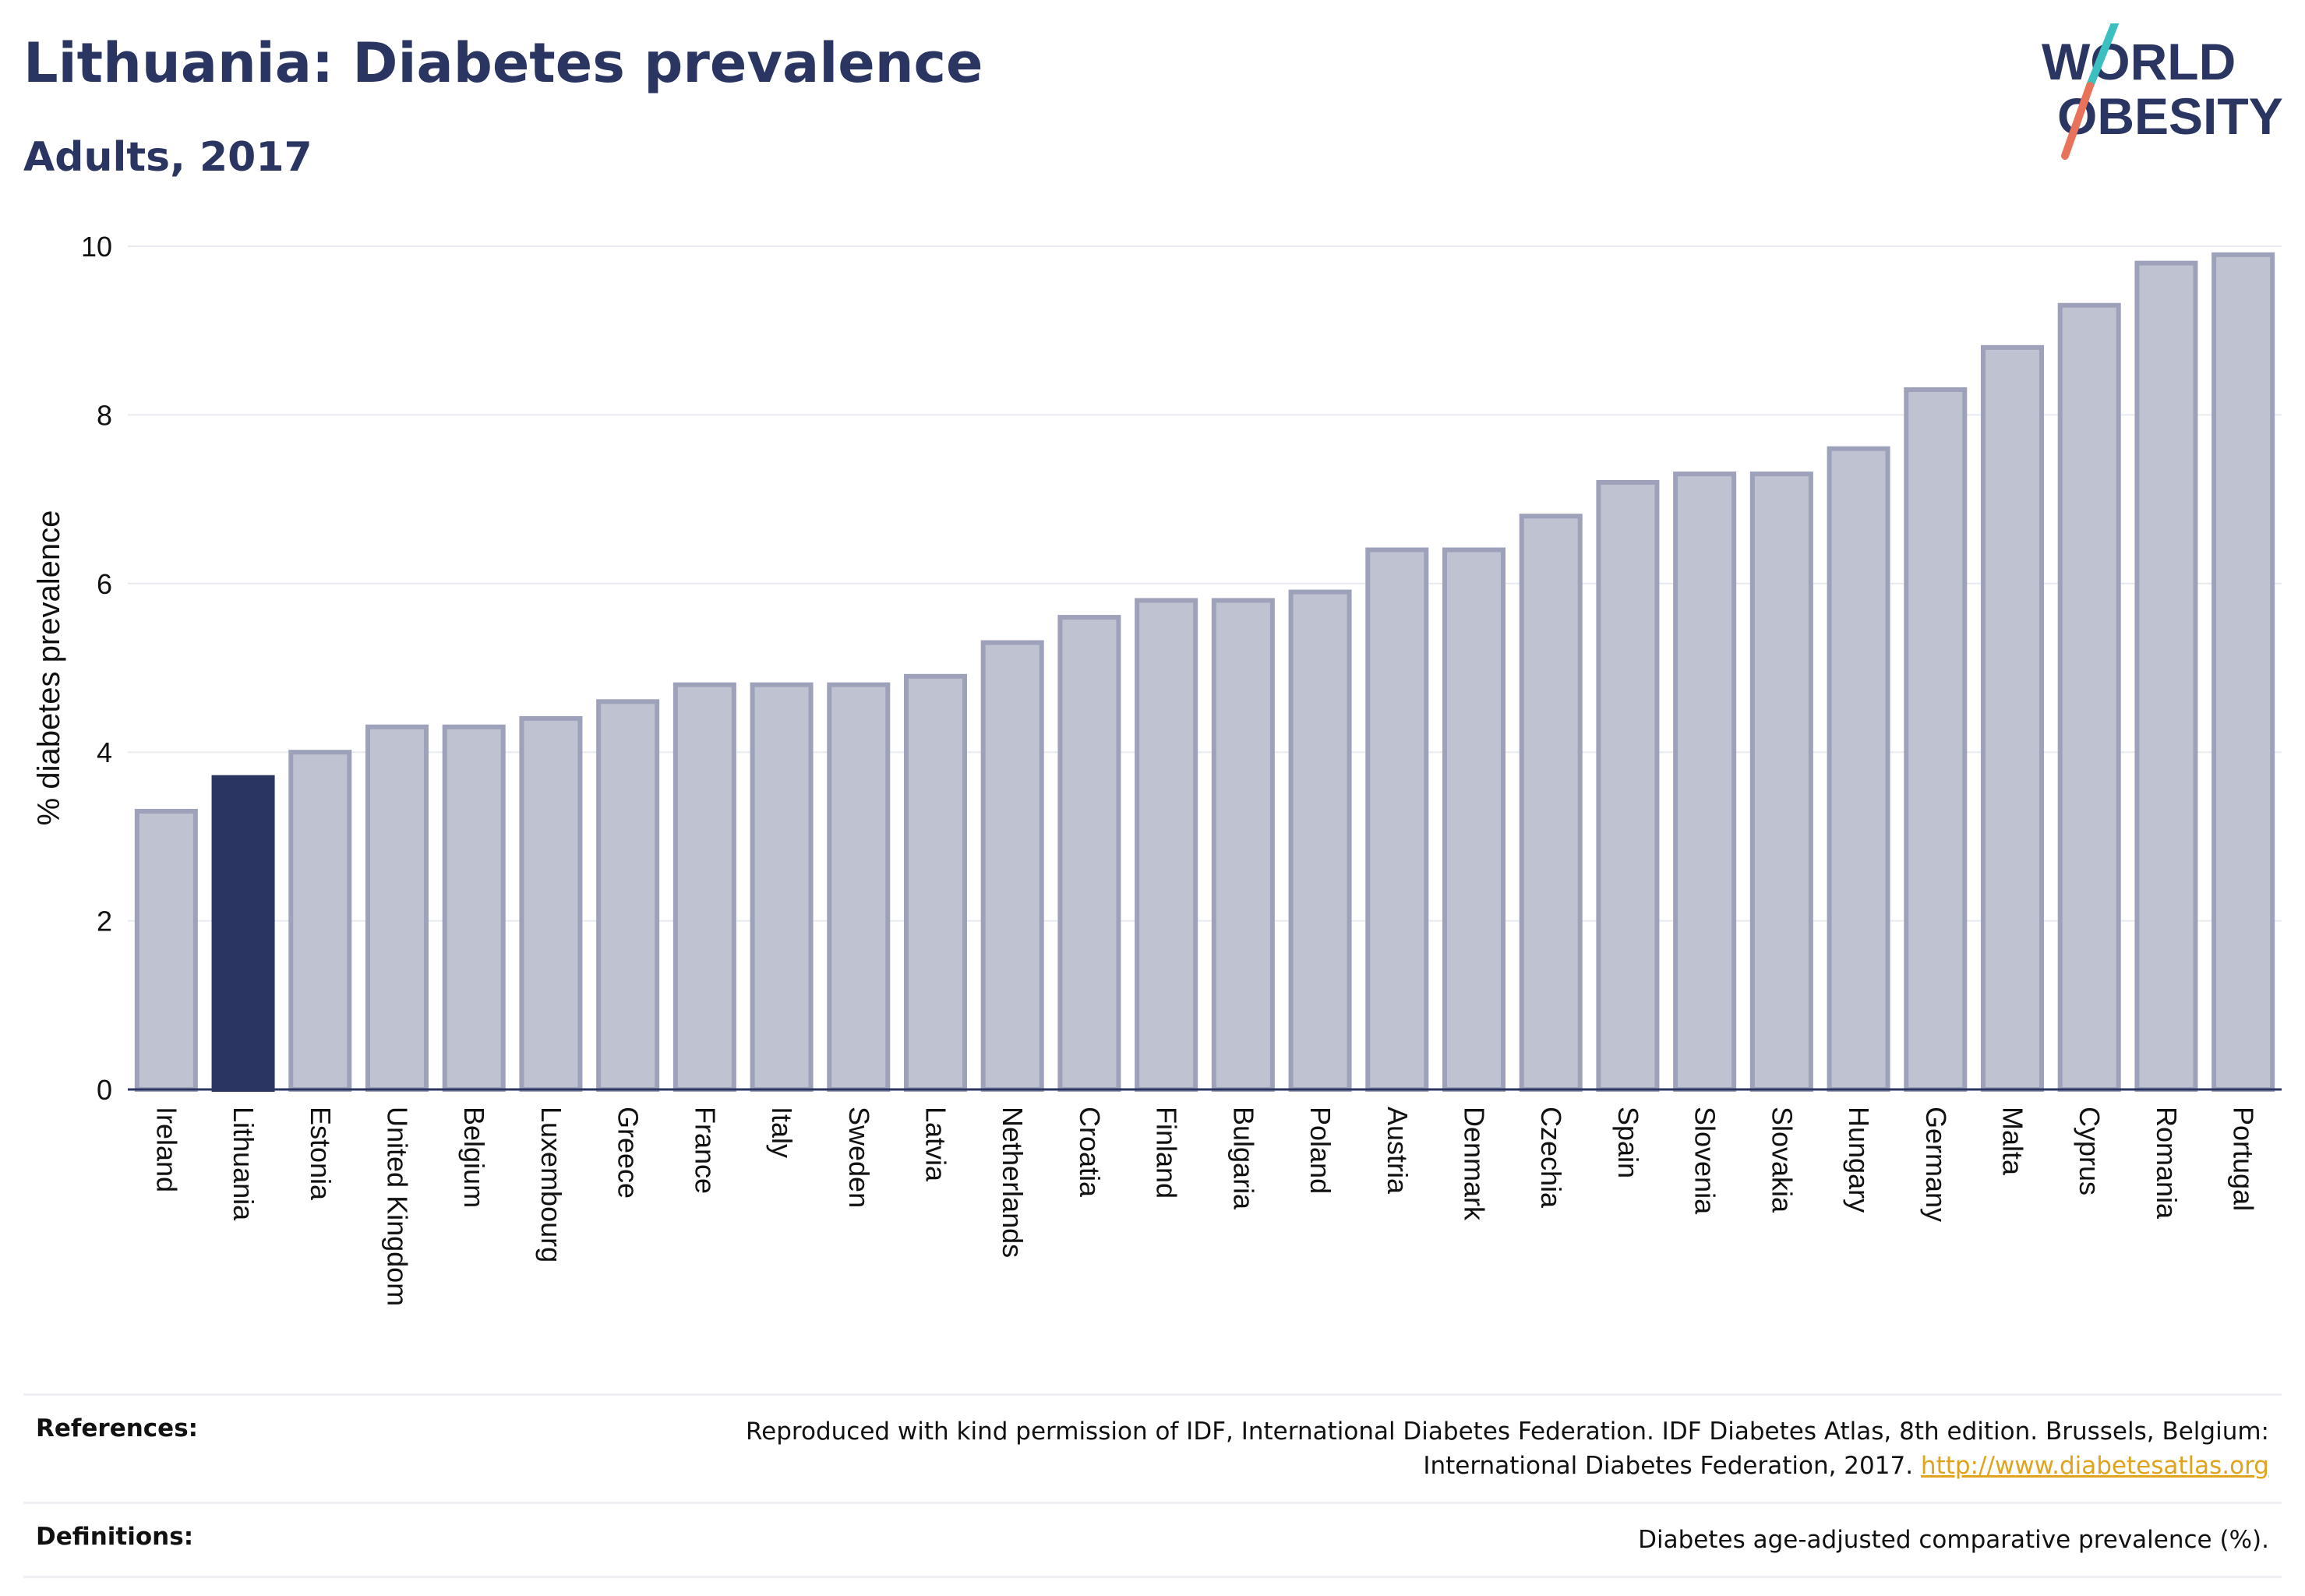 The width and height of the screenshot is (2305, 1596). Describe the element at coordinates (2244, 1159) in the screenshot. I see `x-tick-label: Portugal` at that location.